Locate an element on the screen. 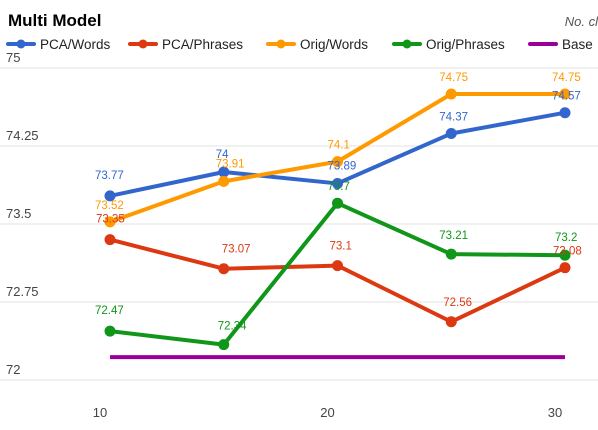 This screenshot has width=598, height=430. y-tick-label: 74.25 is located at coordinates (22, 135).